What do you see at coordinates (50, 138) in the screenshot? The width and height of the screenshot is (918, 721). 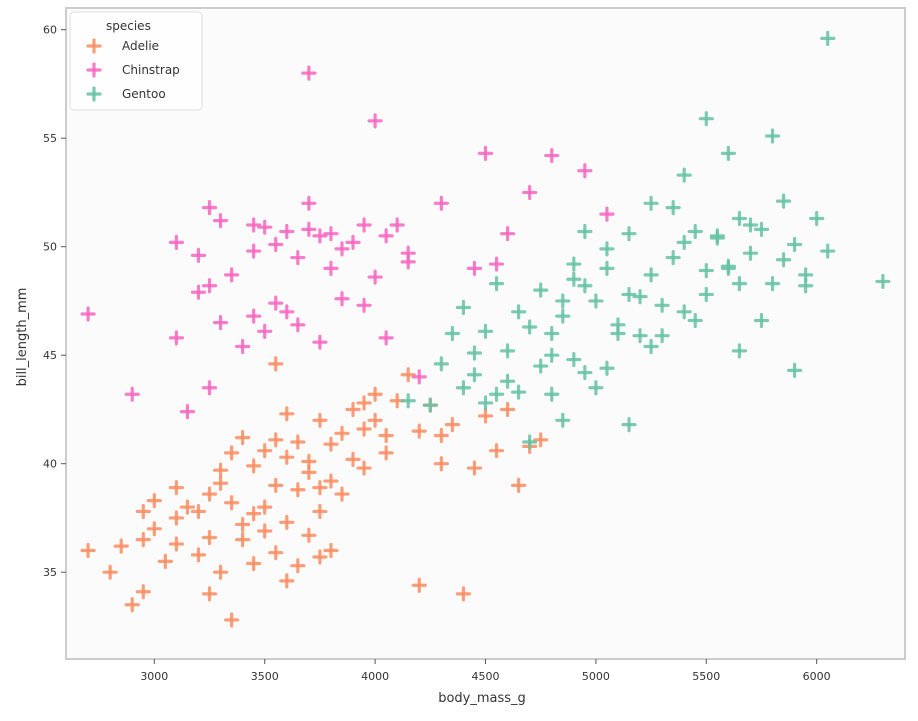 I see `y-tick-label: 55` at bounding box center [50, 138].